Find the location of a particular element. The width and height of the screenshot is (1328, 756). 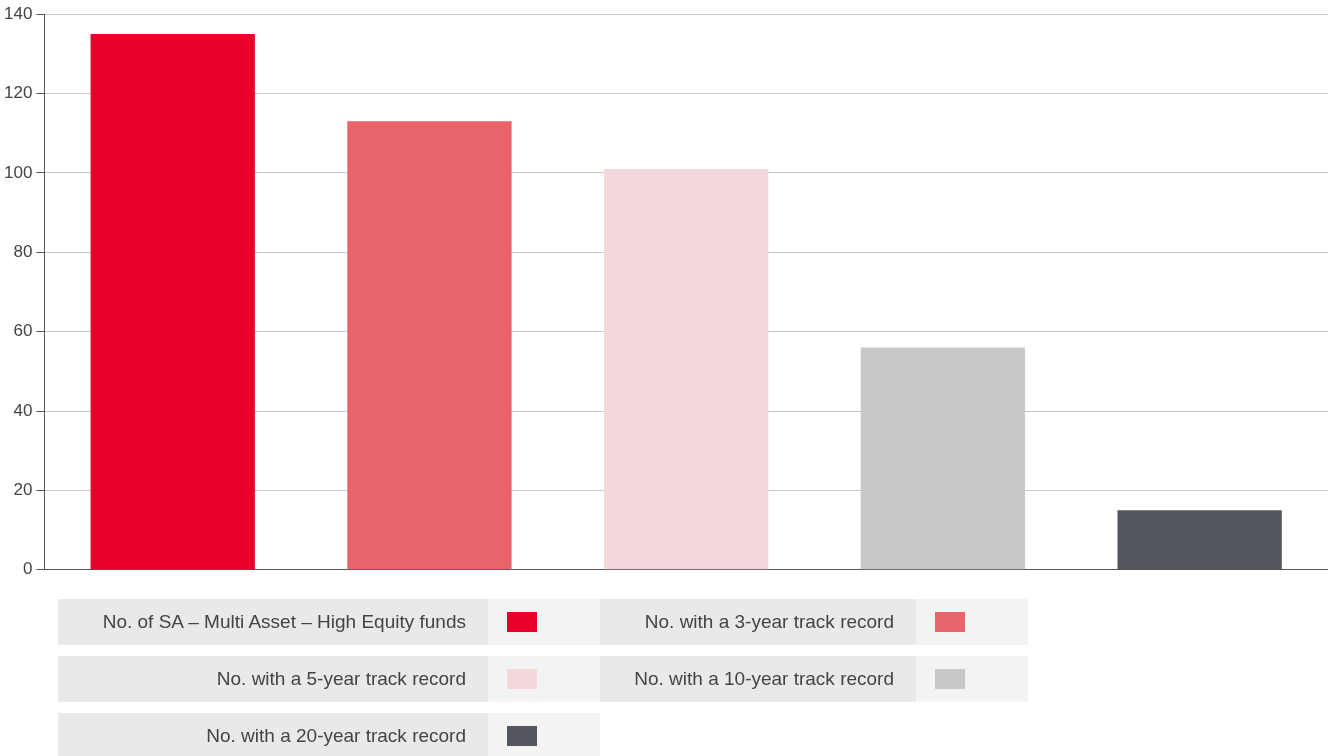

legend-label: No. with a 20-year track record is located at coordinates (335, 736).